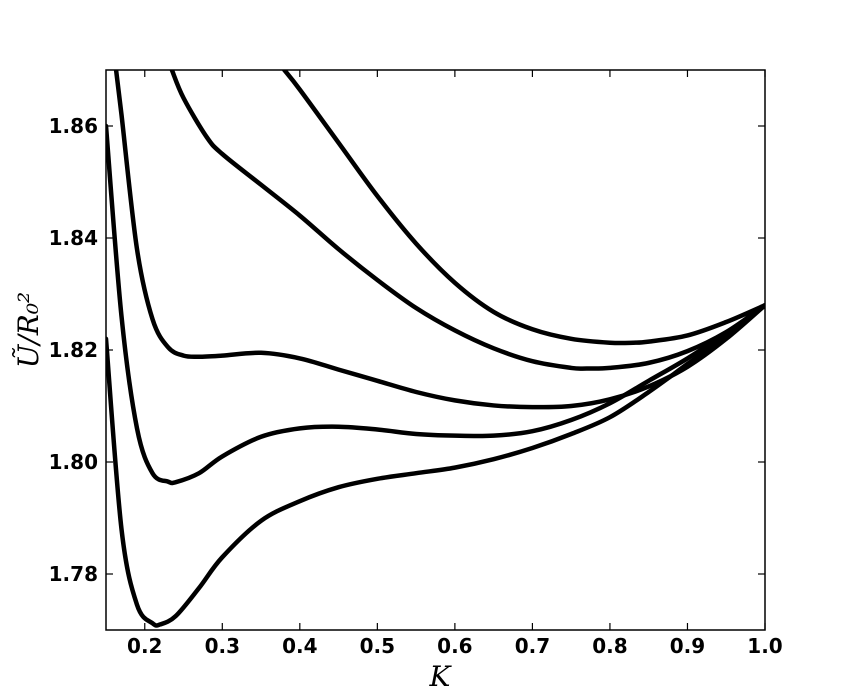 This screenshot has height=700, width=850. What do you see at coordinates (222, 646) in the screenshot?
I see `x-tick-label: 0.3` at bounding box center [222, 646].